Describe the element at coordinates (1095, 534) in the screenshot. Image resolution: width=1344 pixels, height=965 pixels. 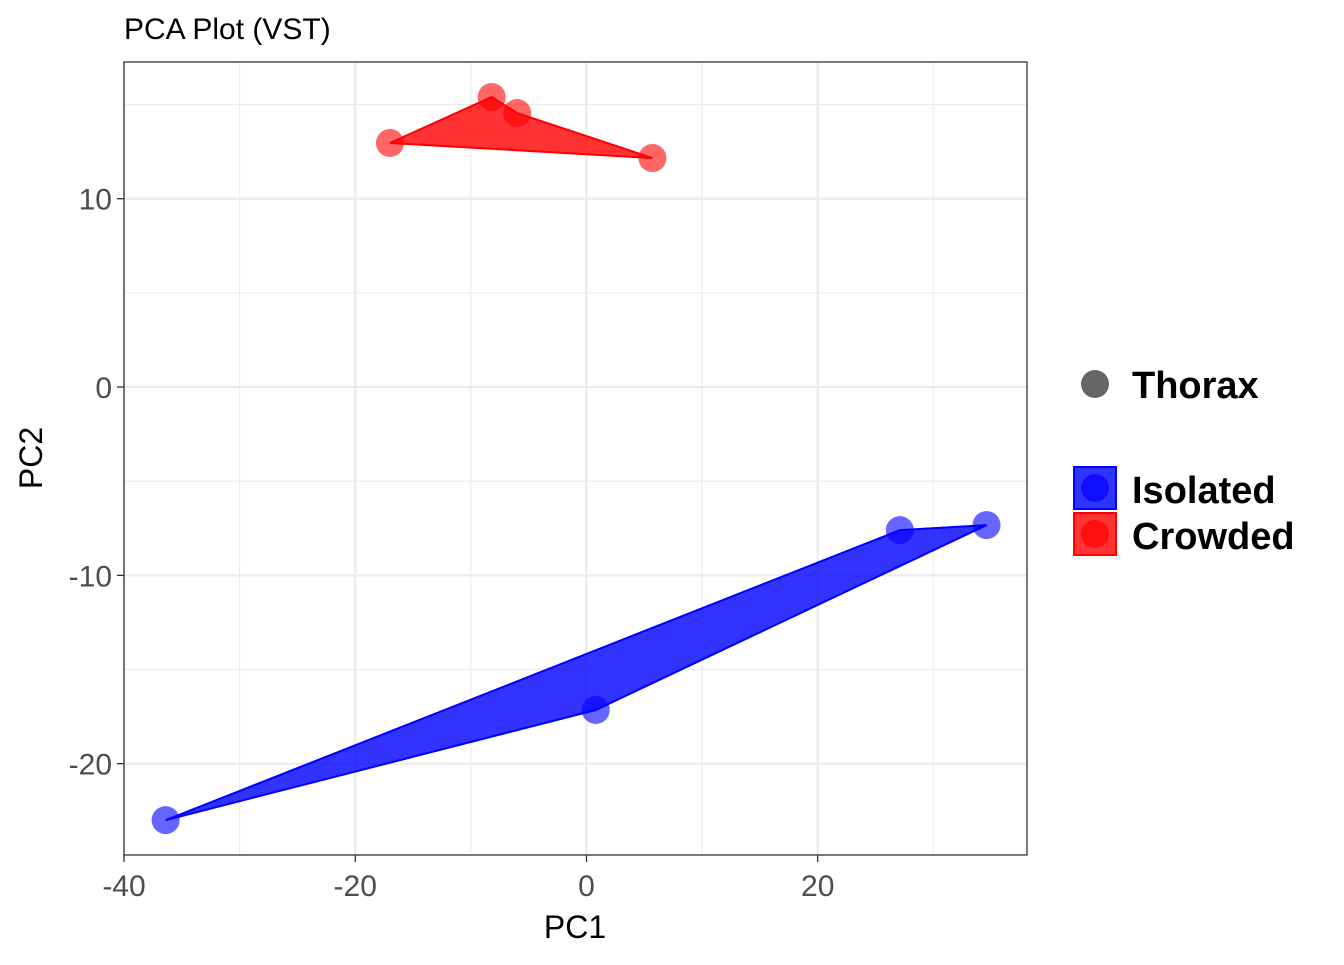
I see `legend-key-crowded-dot` at that location.